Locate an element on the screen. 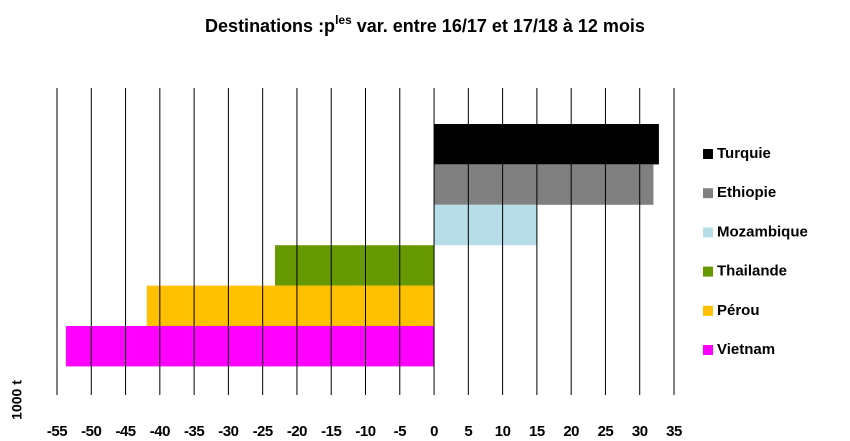 The image size is (850, 441). legend-label: Turquie is located at coordinates (744, 153).